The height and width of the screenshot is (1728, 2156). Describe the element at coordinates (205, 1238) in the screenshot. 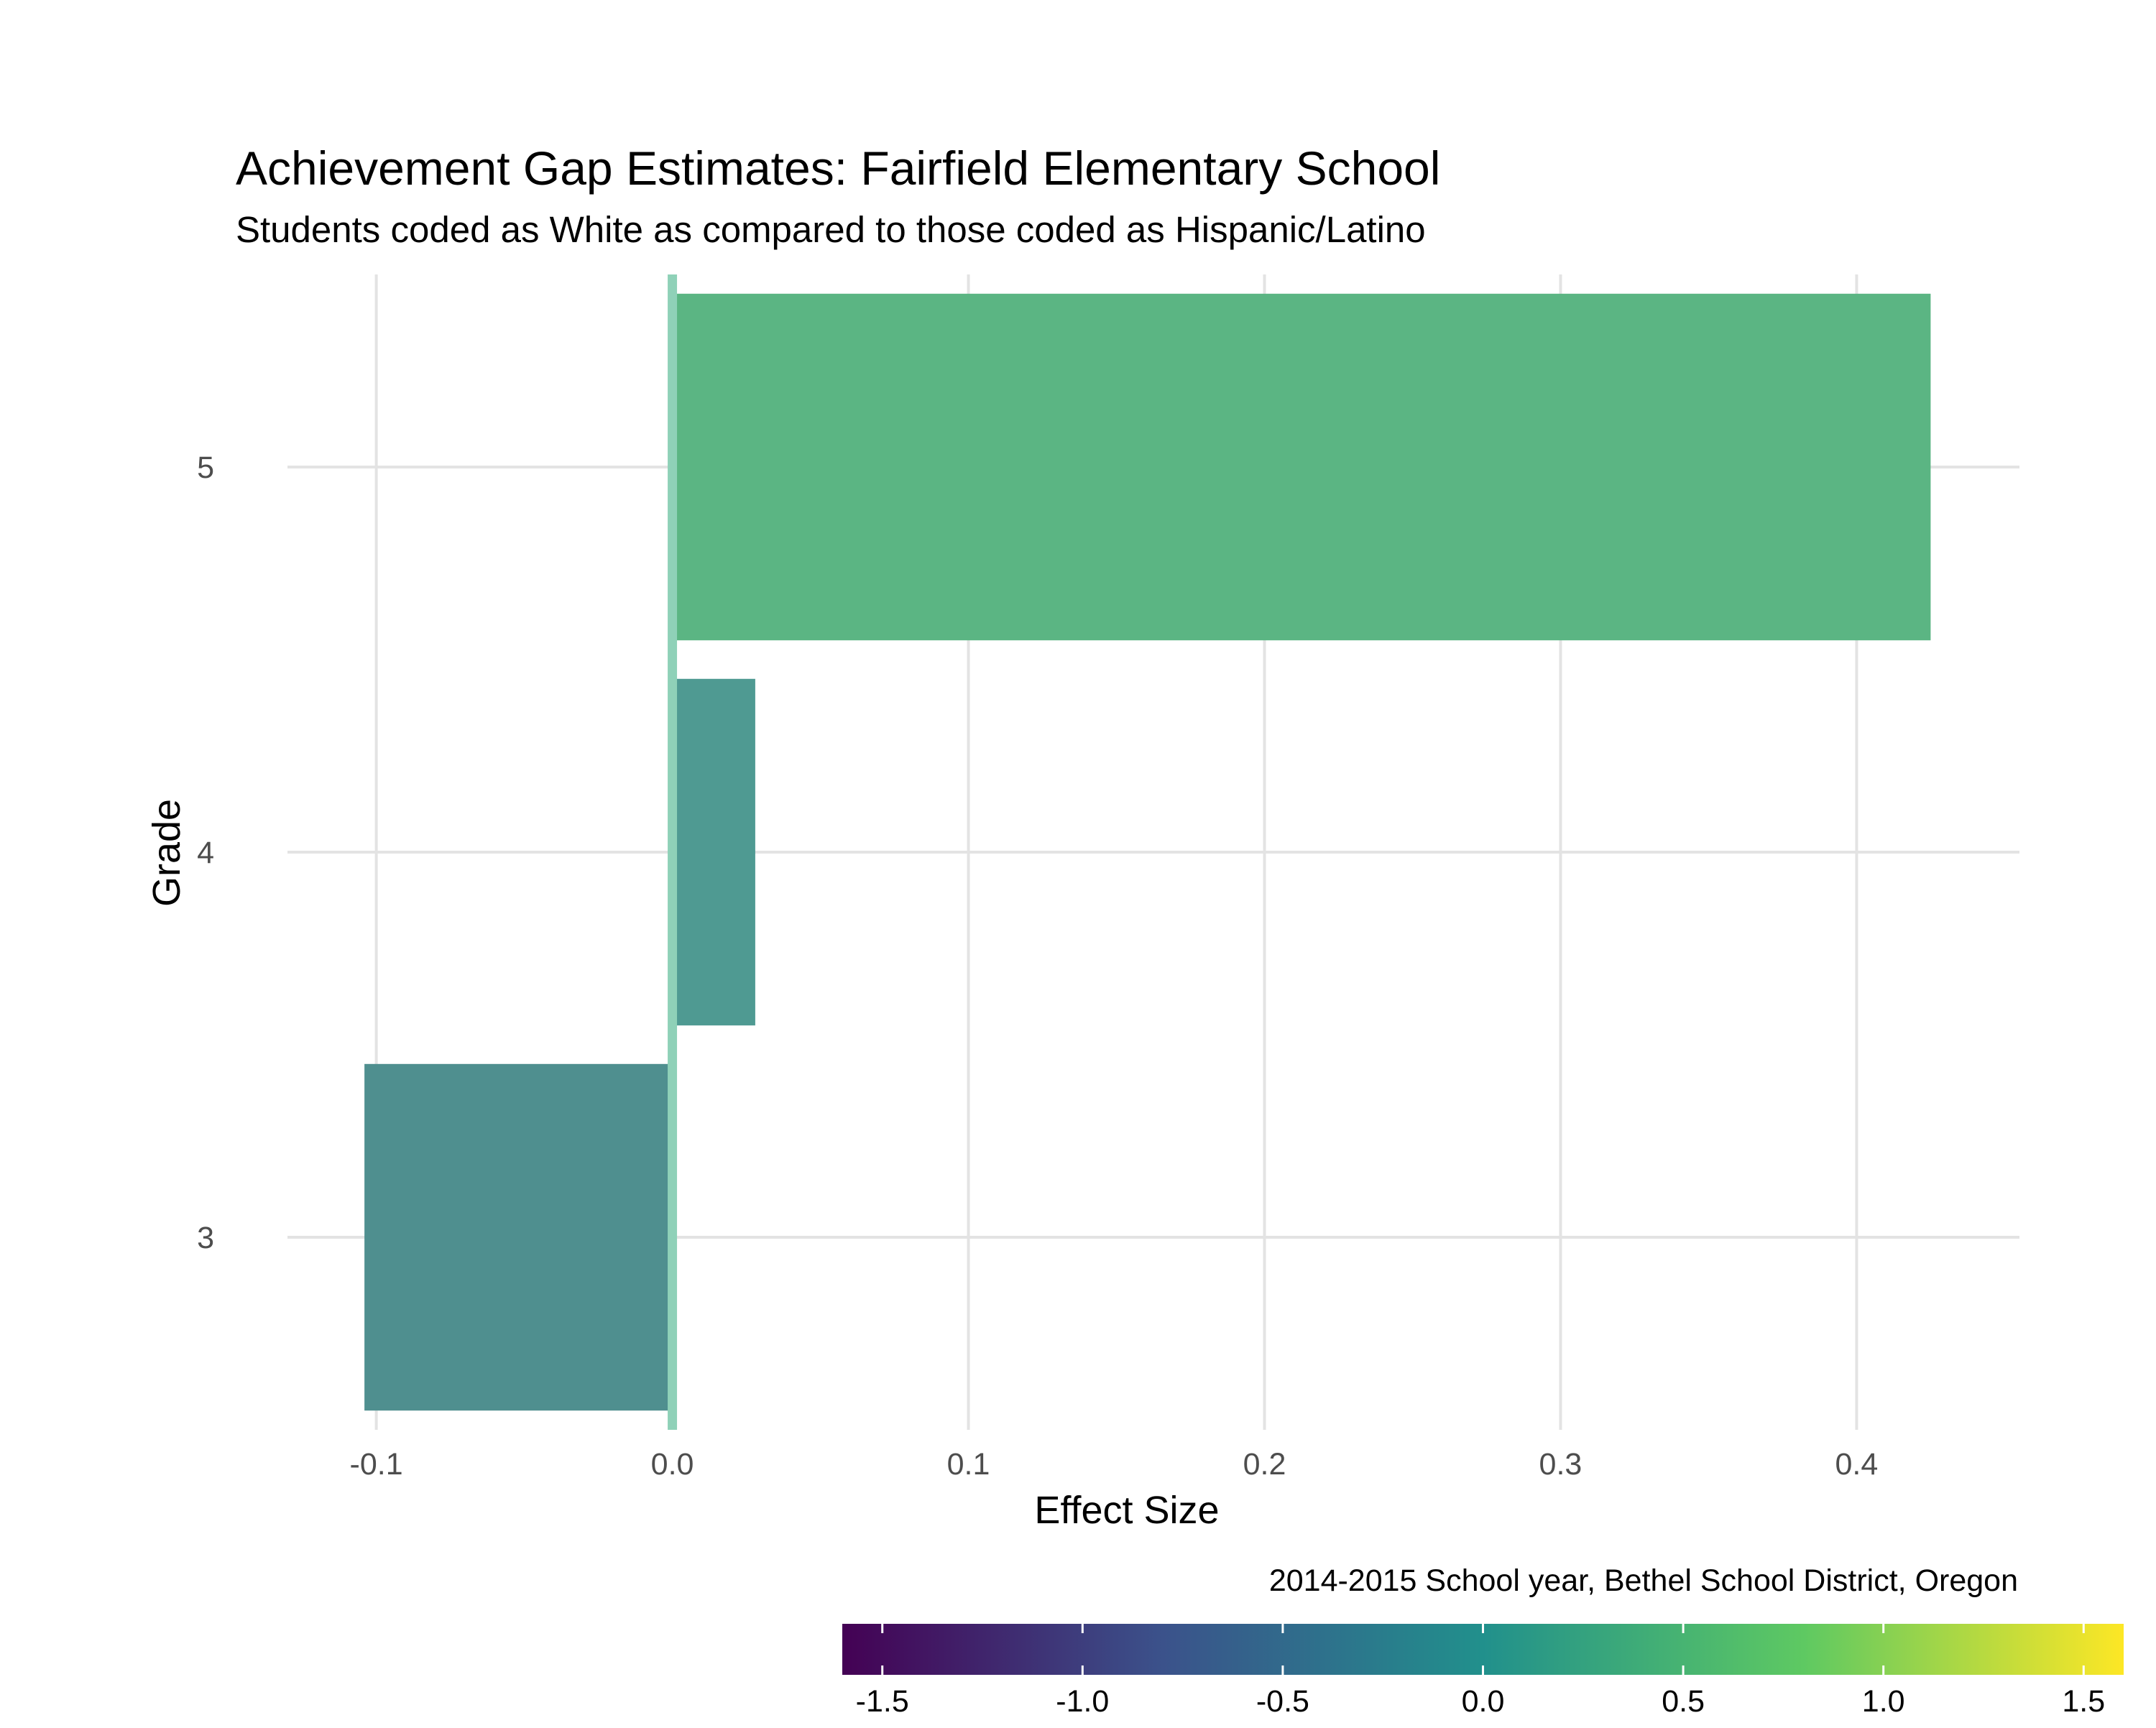

I see `y-tick-label: 3` at that location.